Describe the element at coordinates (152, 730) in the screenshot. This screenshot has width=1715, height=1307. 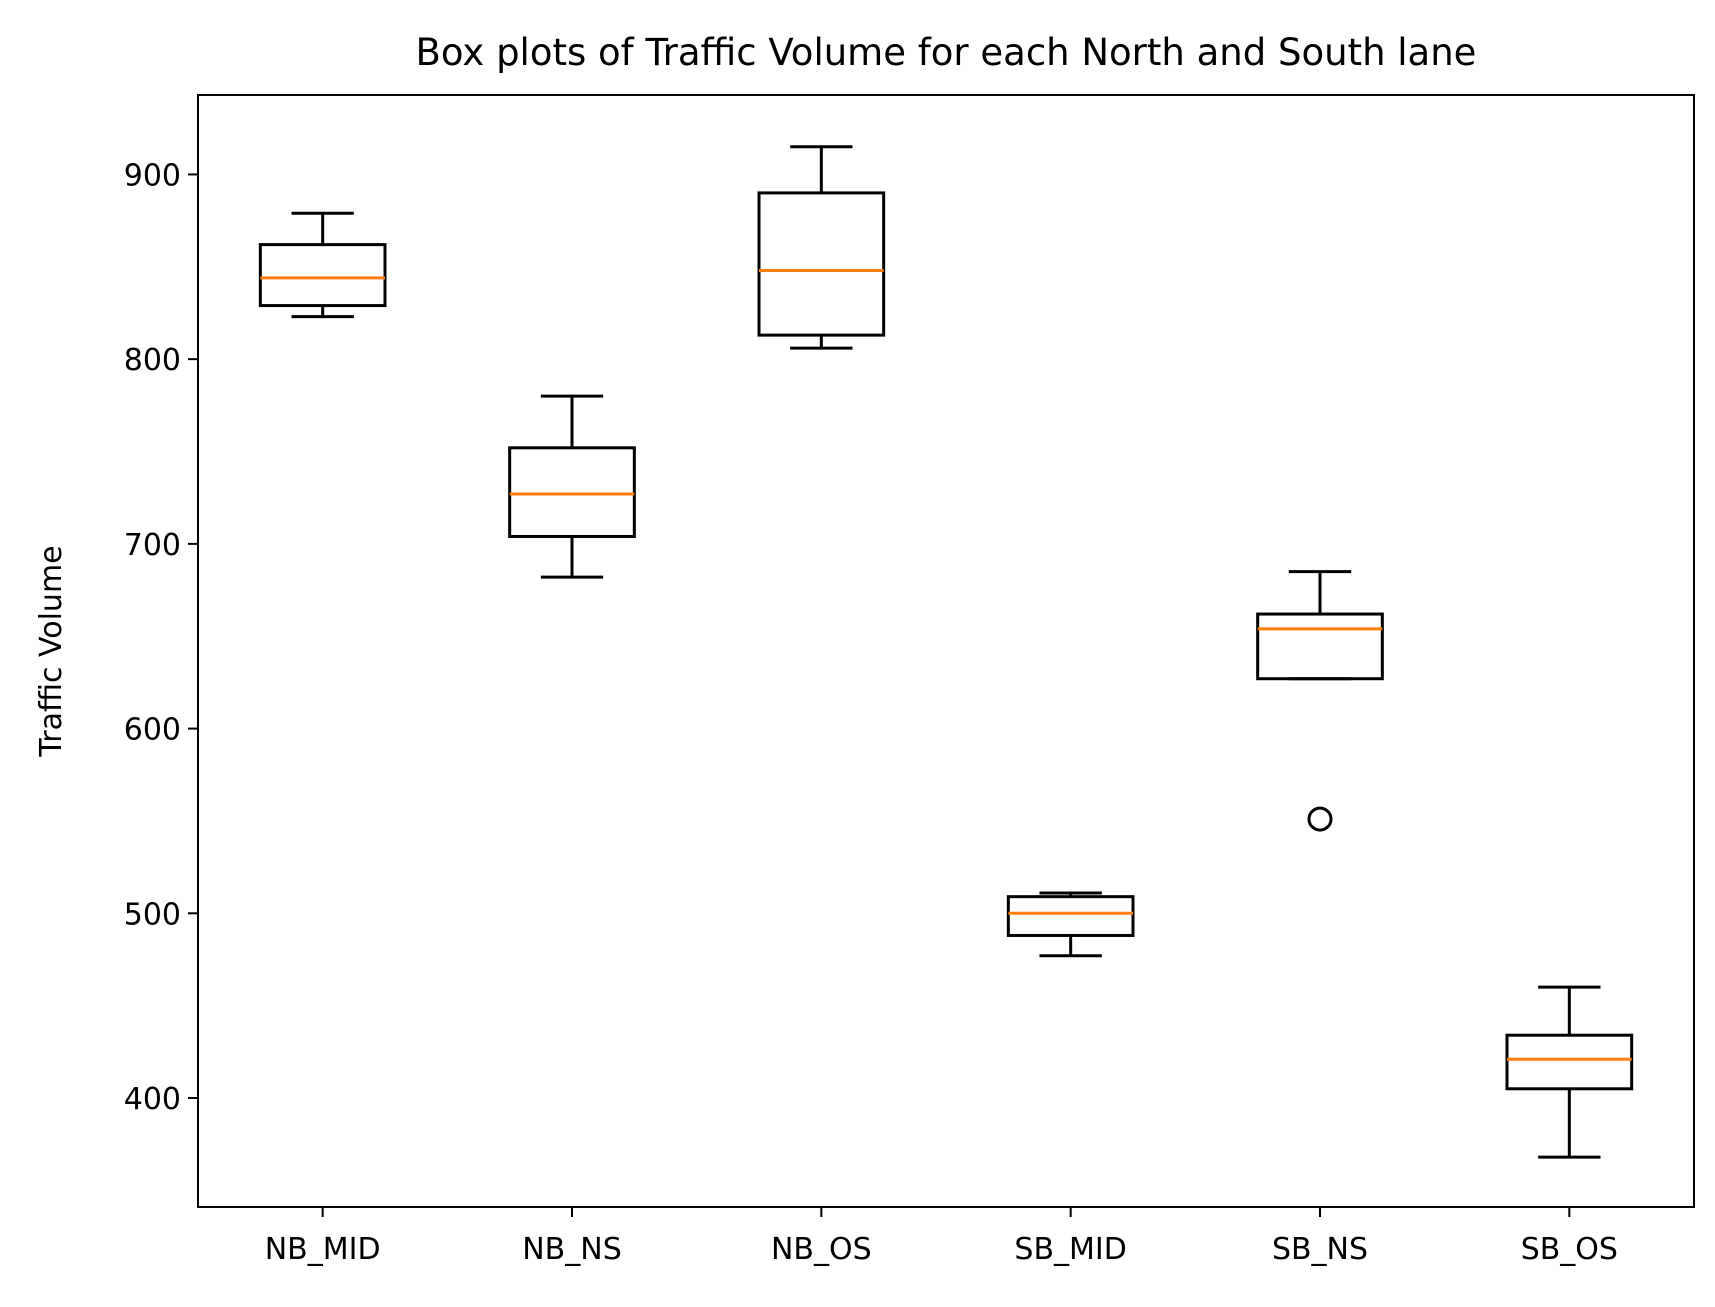
I see `y-tick-label: 600` at that location.